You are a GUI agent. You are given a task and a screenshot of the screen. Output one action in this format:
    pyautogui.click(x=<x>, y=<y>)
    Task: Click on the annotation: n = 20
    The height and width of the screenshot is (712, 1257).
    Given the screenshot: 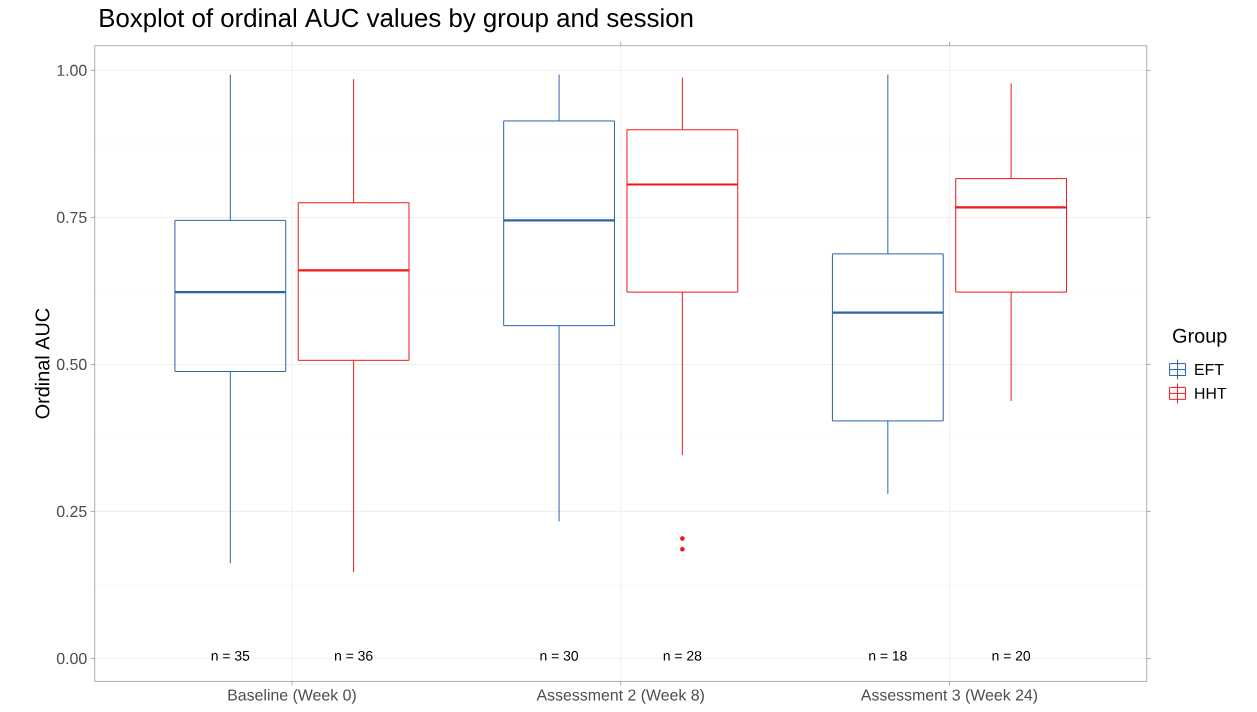 What is the action you would take?
    pyautogui.click(x=1011, y=655)
    